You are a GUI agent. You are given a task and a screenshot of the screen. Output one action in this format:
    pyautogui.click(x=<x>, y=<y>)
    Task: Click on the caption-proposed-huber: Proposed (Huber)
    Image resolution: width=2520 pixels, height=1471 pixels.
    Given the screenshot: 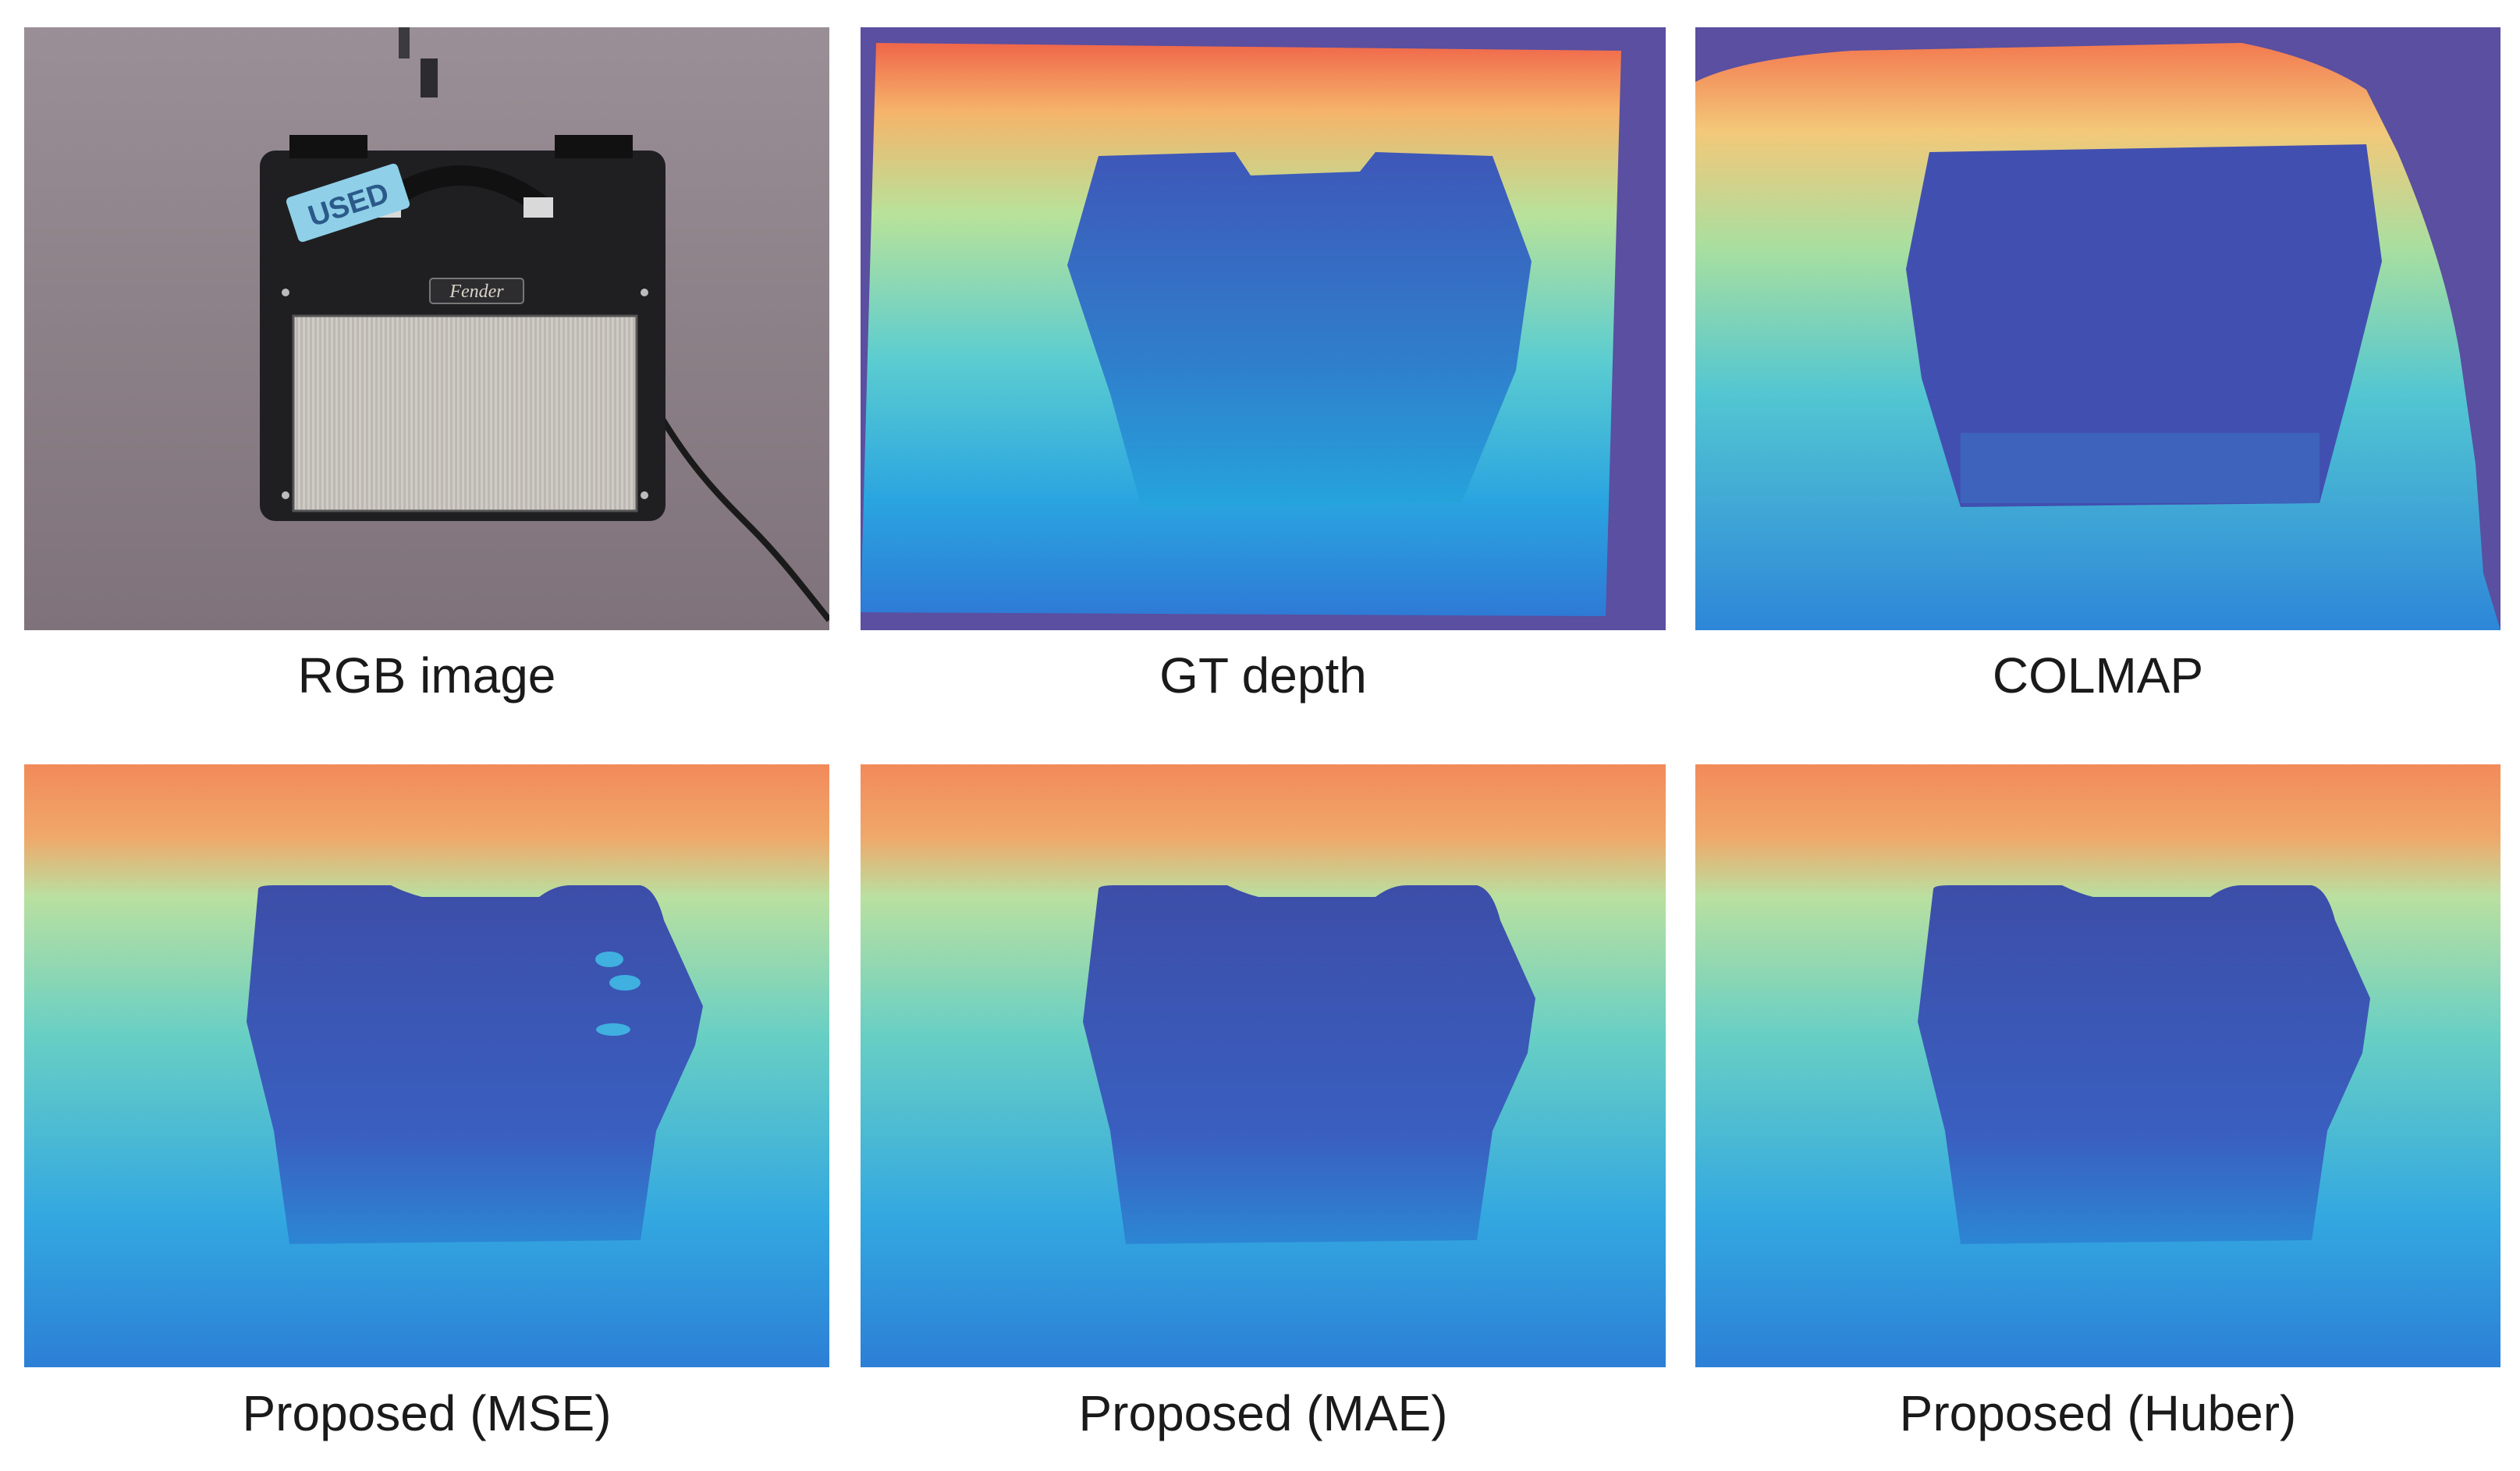 What is the action you would take?
    pyautogui.click(x=2098, y=1413)
    